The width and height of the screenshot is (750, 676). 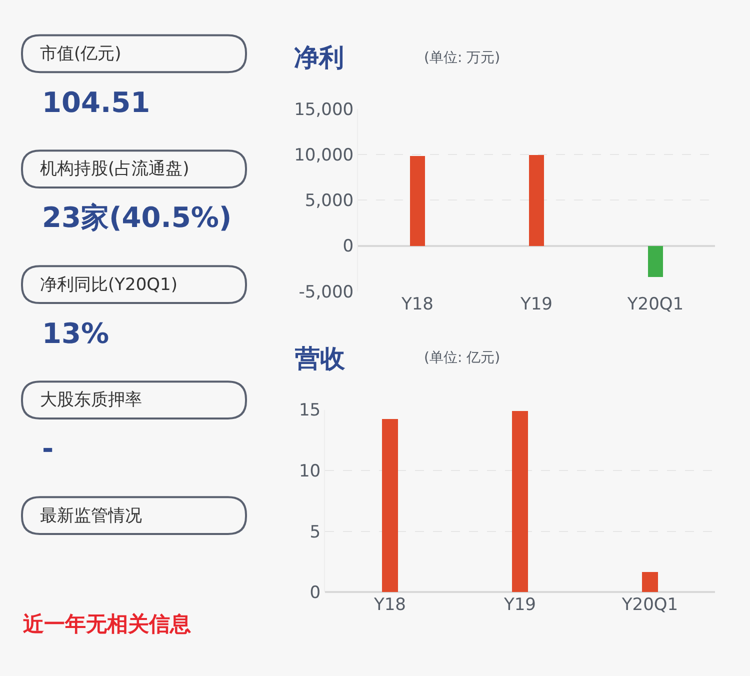 What do you see at coordinates (462, 58) in the screenshot?
I see `chart-subtitle: (单位: 万元)` at bounding box center [462, 58].